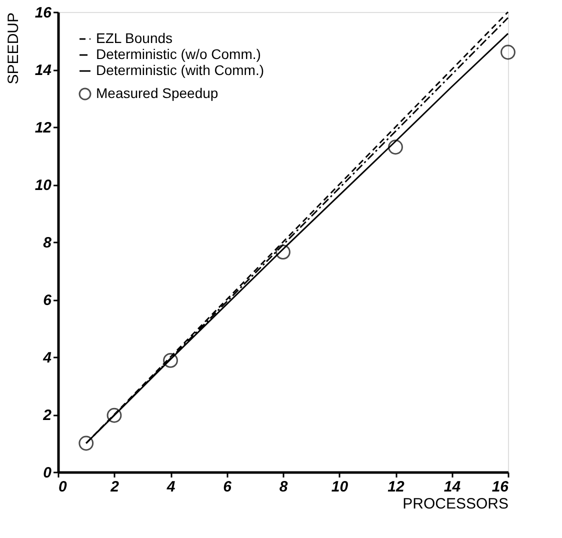 The height and width of the screenshot is (538, 562). I want to click on x-tick-label: 2, so click(115, 487).